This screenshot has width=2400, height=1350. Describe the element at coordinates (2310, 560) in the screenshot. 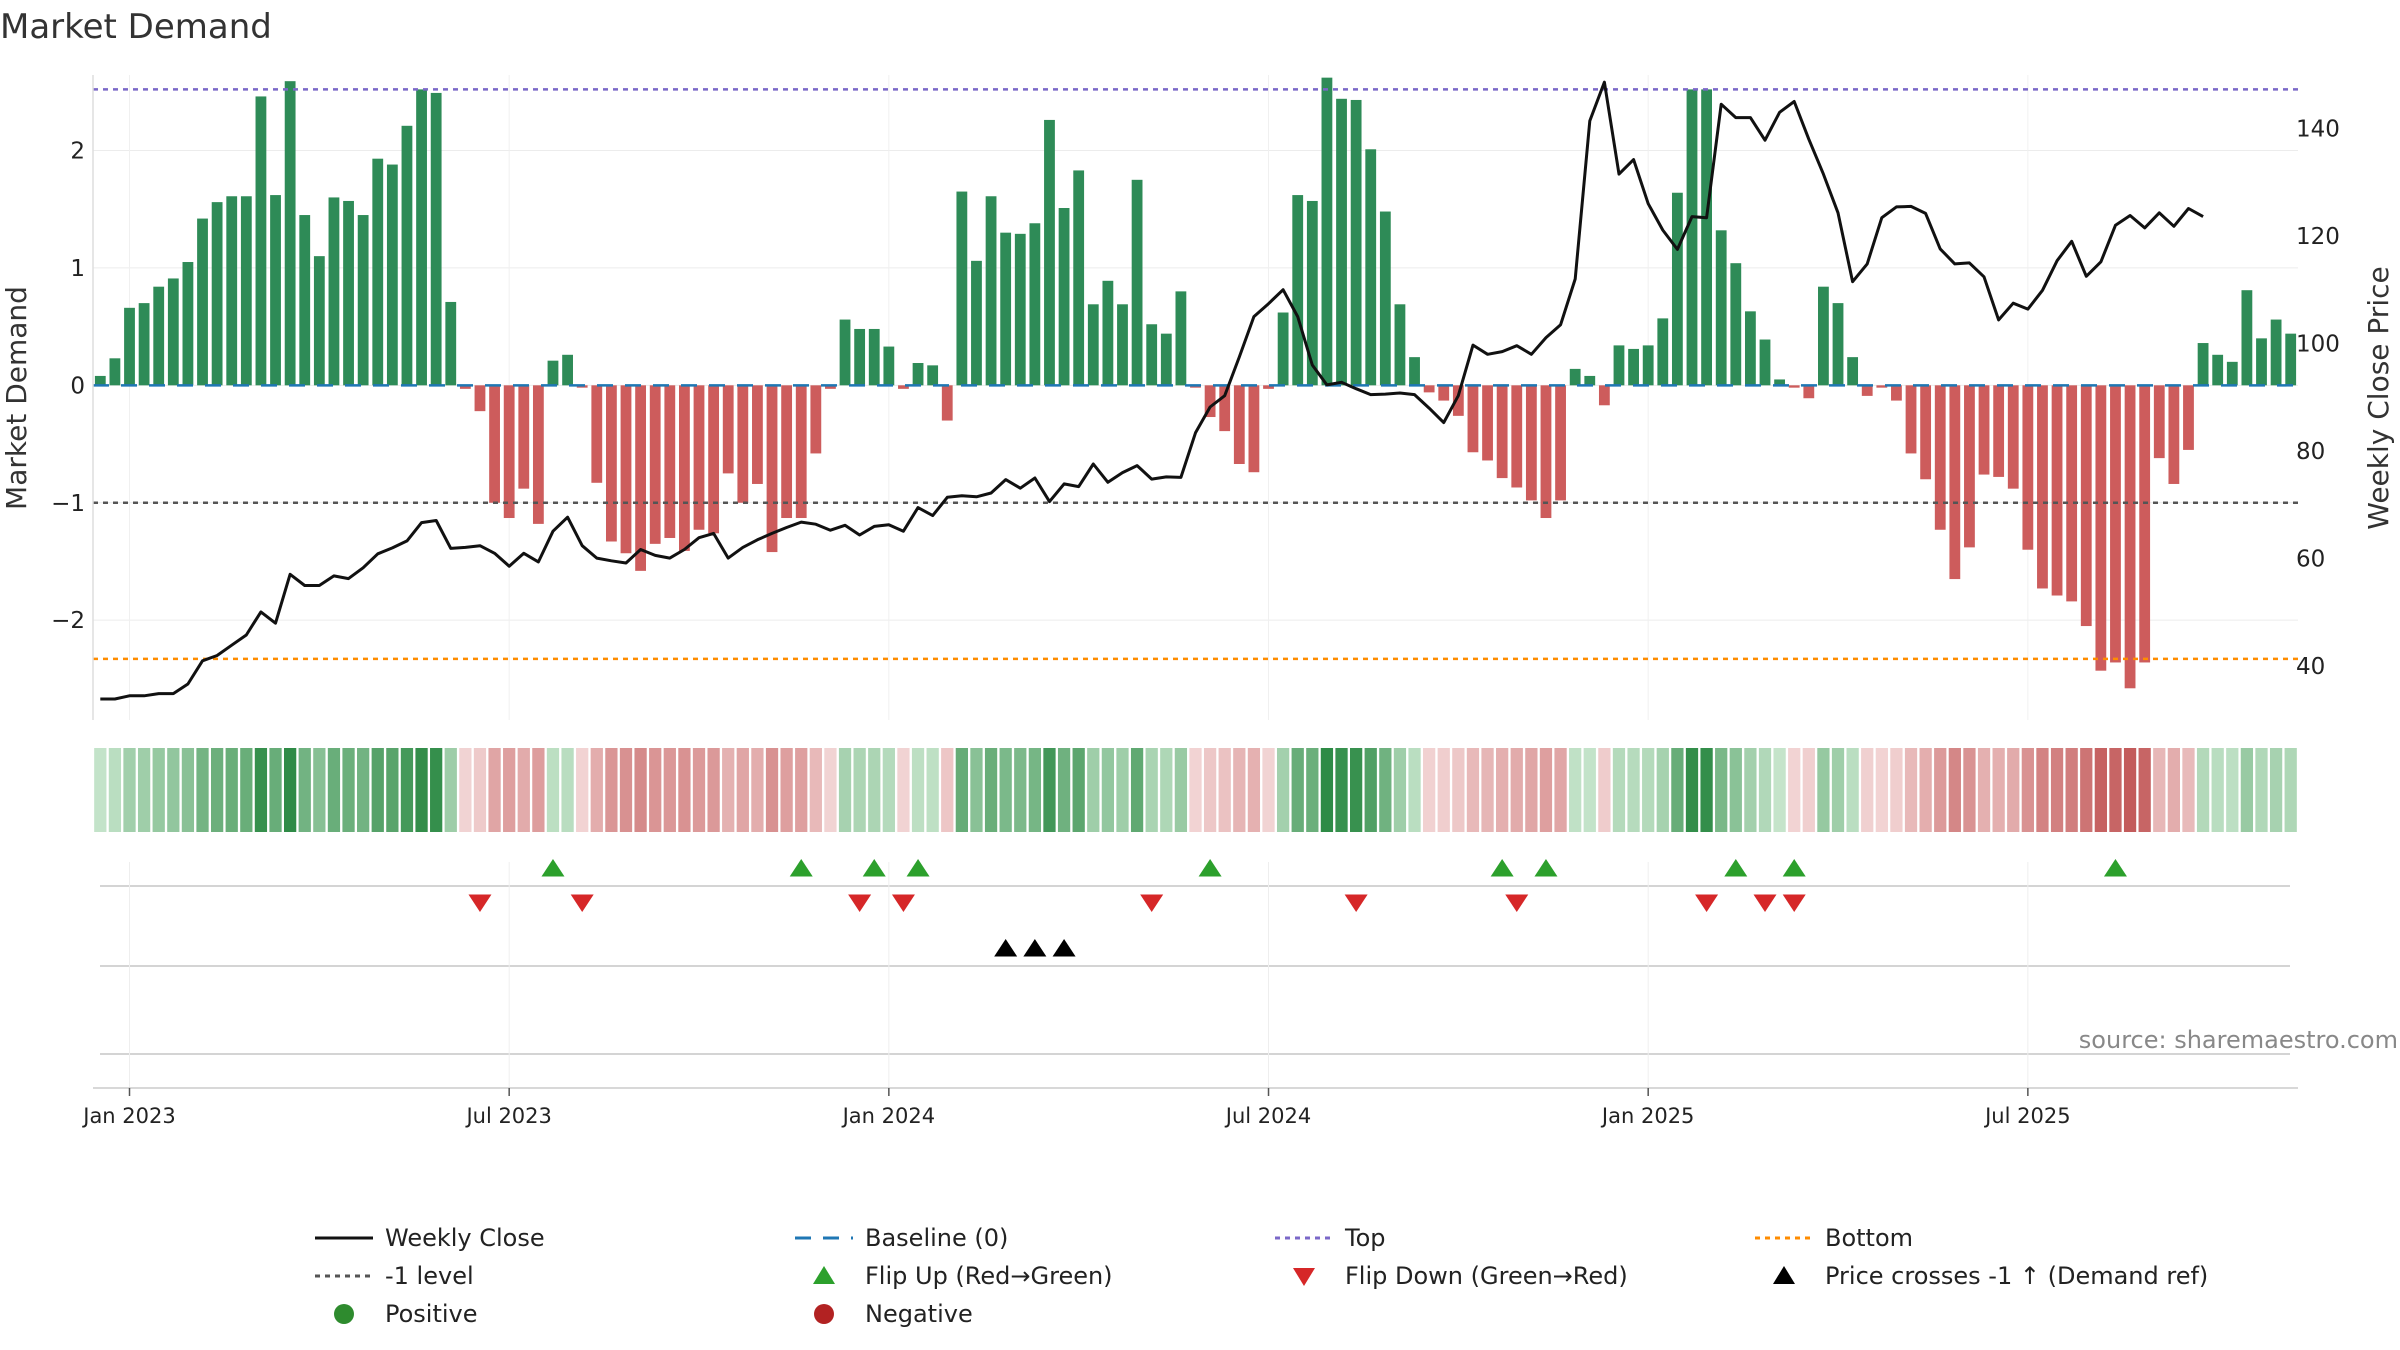

I see `y-right-tick-label: 60` at that location.